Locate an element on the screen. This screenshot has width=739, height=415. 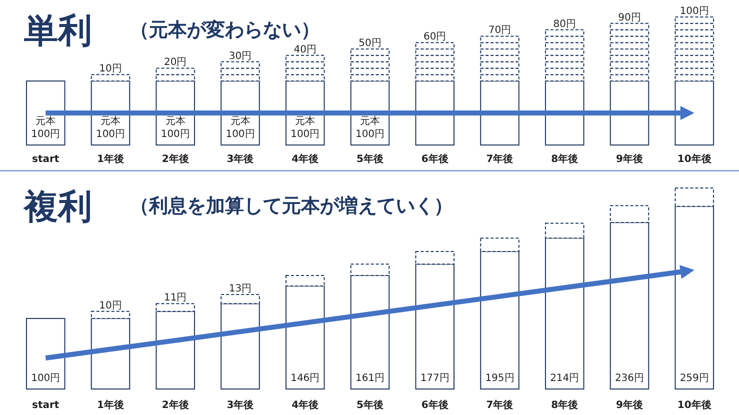
data-label: 177円 is located at coordinates (435, 378).